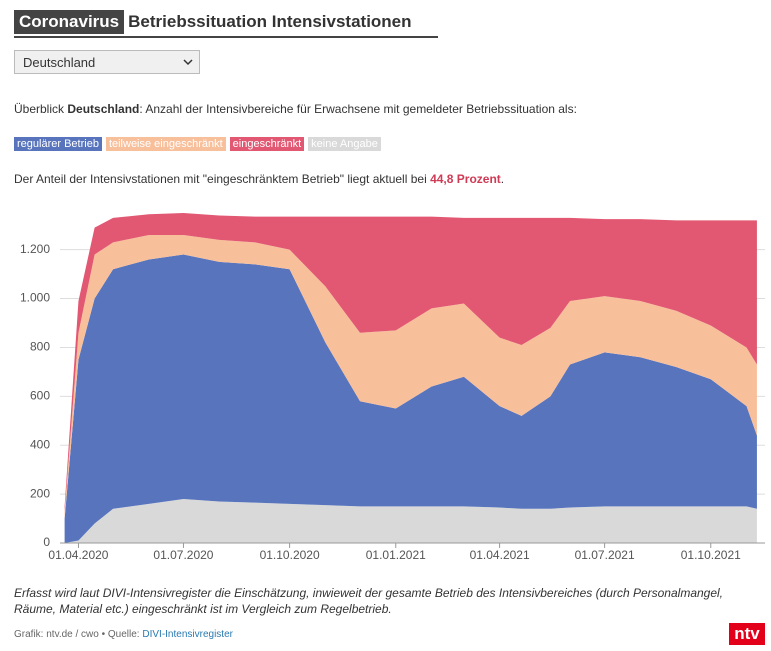 This screenshot has height=651, width=771. Describe the element at coordinates (40, 396) in the screenshot. I see `y-tick-label: 600` at that location.